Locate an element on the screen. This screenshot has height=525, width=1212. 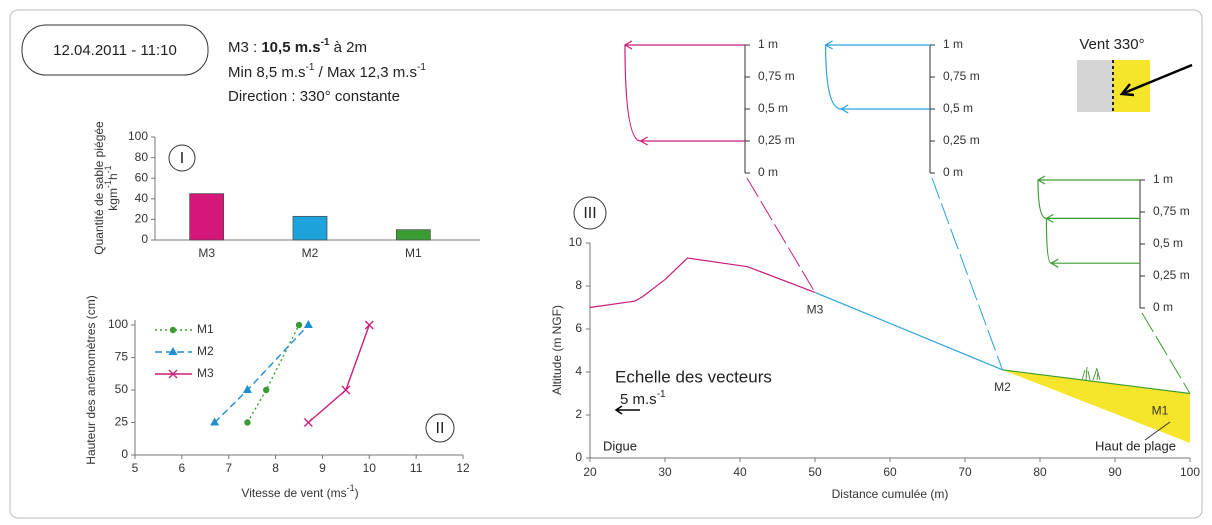
text: kgm is located at coordinates (113, 199).